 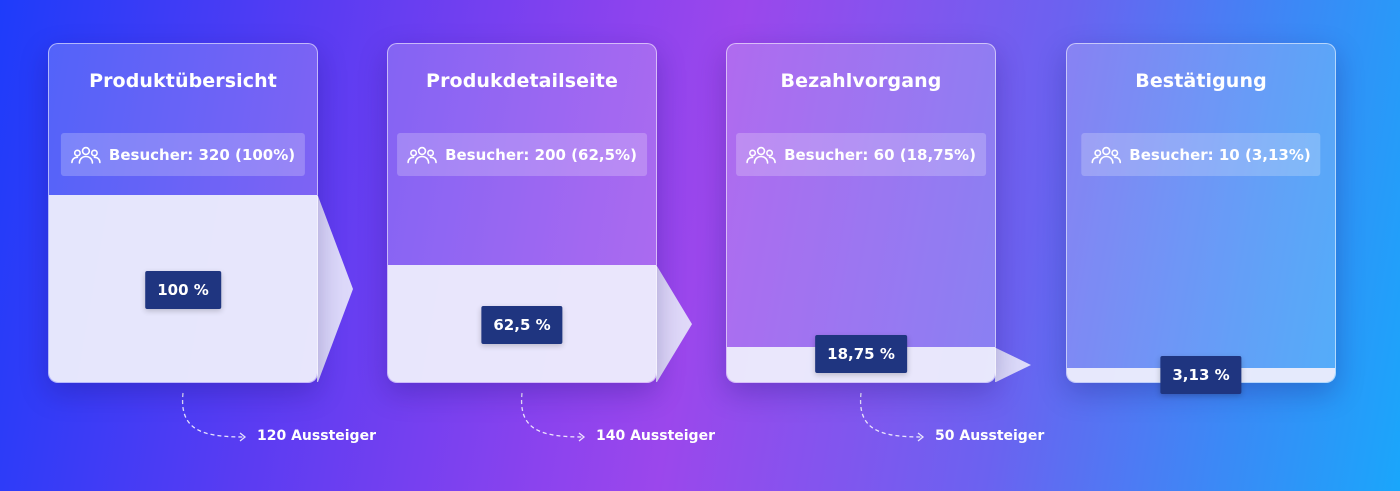 I want to click on funnel-stage-card: Bezahlvorgang Besucher: 60 (18,75%), so click(x=861, y=213).